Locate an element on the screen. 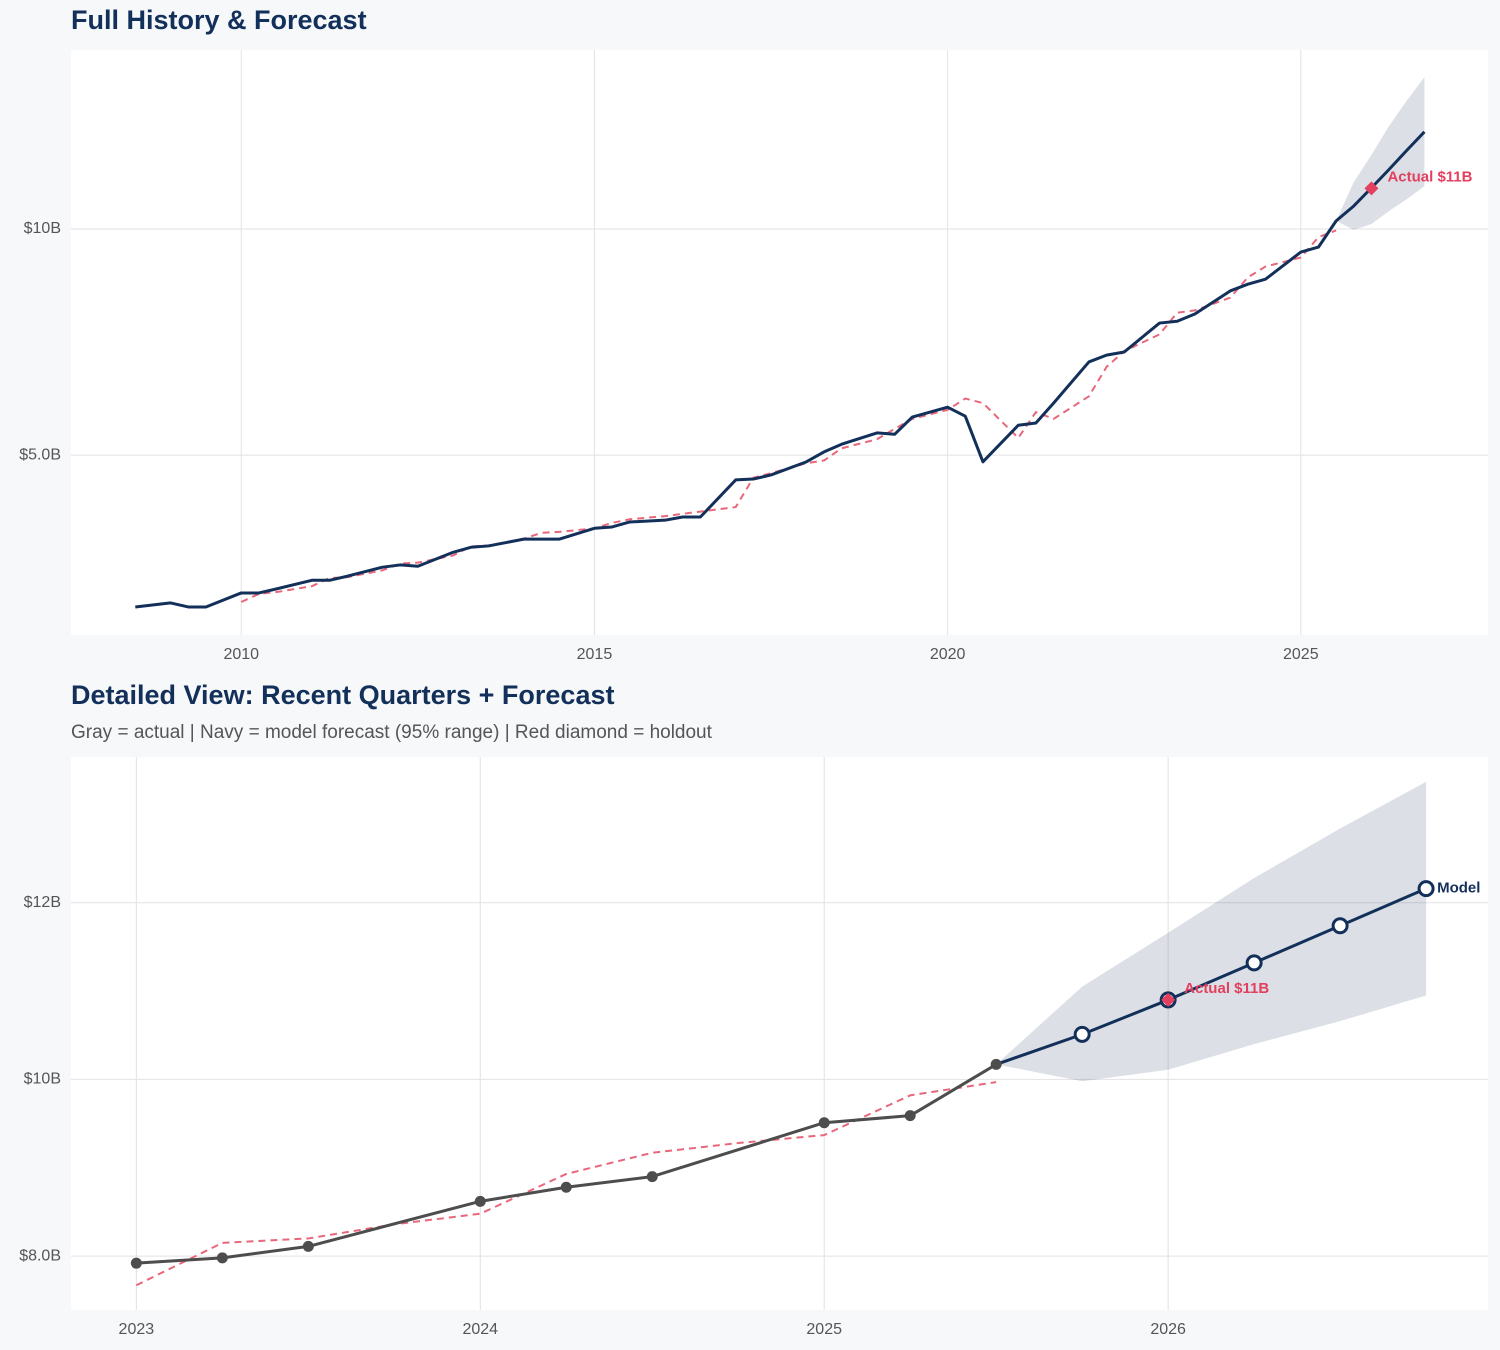 This screenshot has width=1500, height=1350. x-tick-label: 2020 is located at coordinates (948, 654).